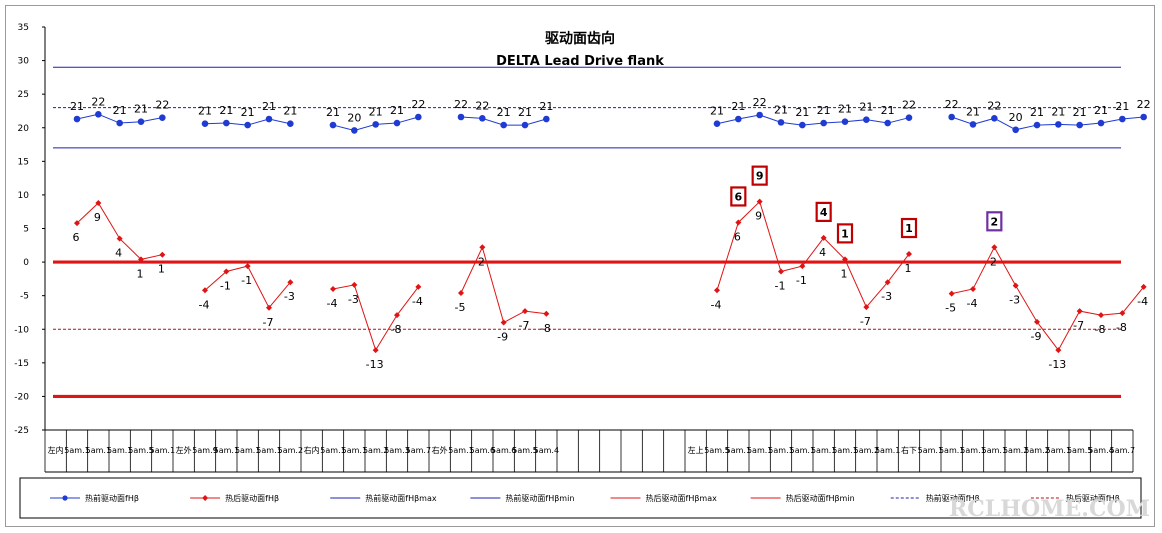 The image size is (1162, 533). What do you see at coordinates (696, 450) in the screenshot?
I see `category-label: 左上` at bounding box center [696, 450].